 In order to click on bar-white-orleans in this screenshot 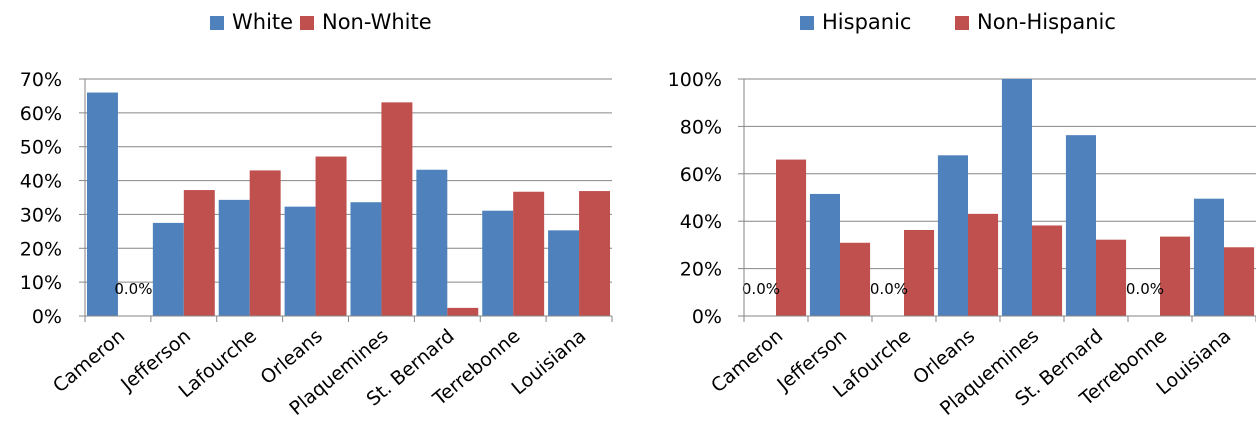, I will do `click(300, 261)`.